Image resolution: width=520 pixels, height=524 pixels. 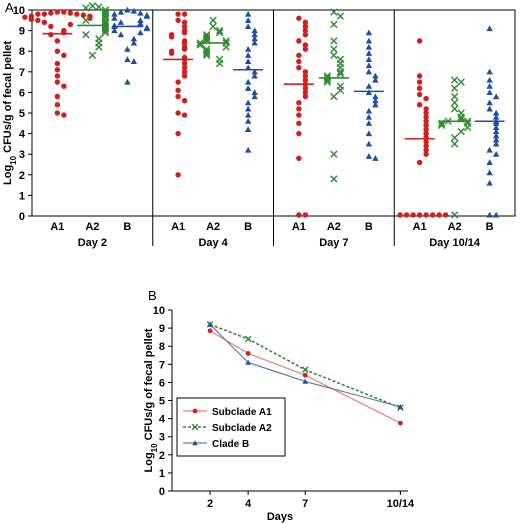 What do you see at coordinates (22, 217) in the screenshot?
I see `panel-a-y-tick-label: 0` at bounding box center [22, 217].